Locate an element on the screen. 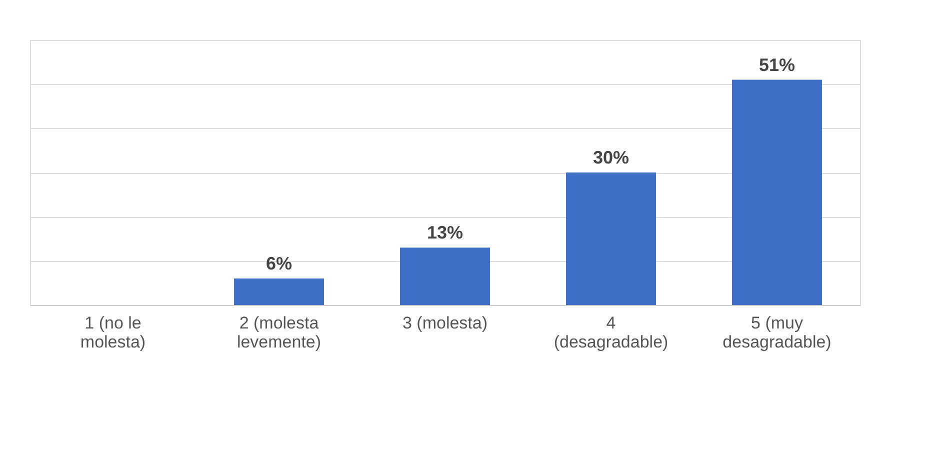 The height and width of the screenshot is (459, 940). x-tick-label: 5 (muy desagradable) is located at coordinates (777, 333).